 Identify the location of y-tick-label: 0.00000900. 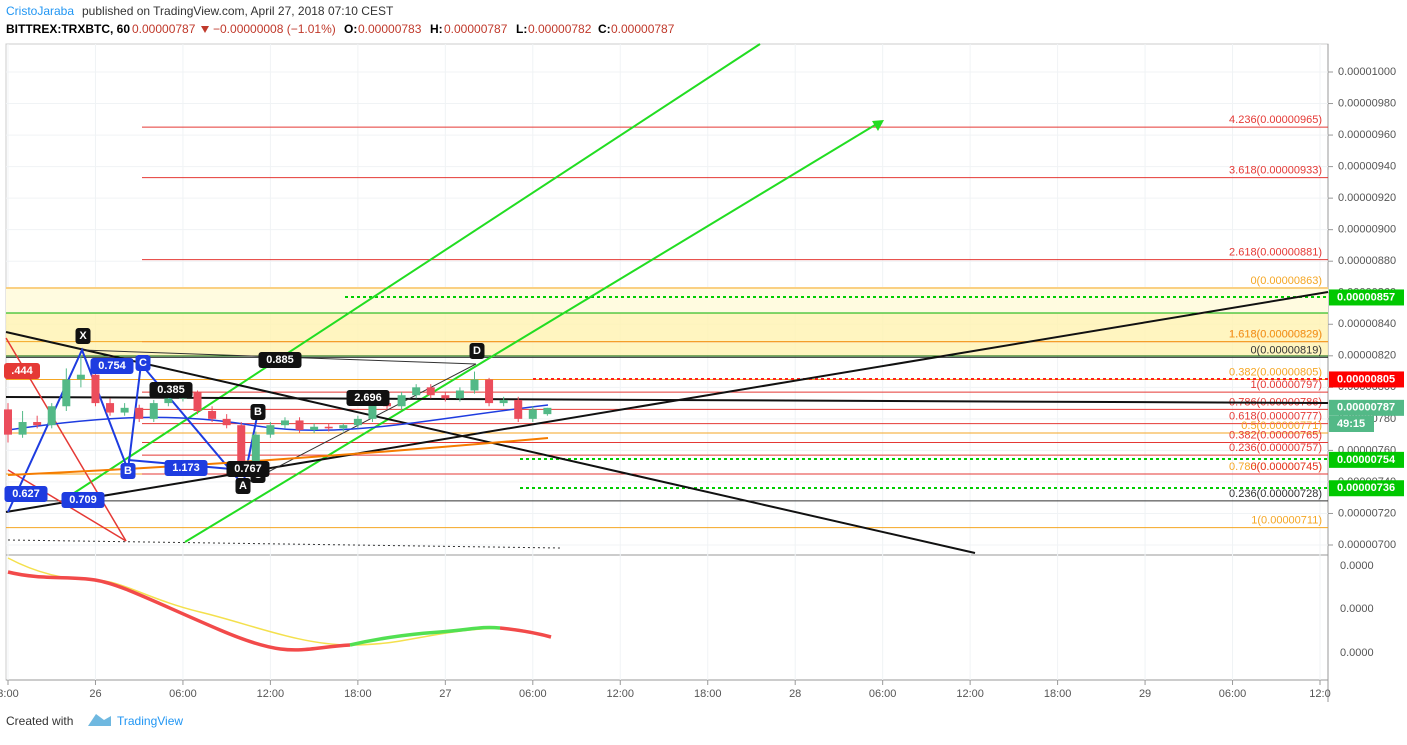
(1367, 230).